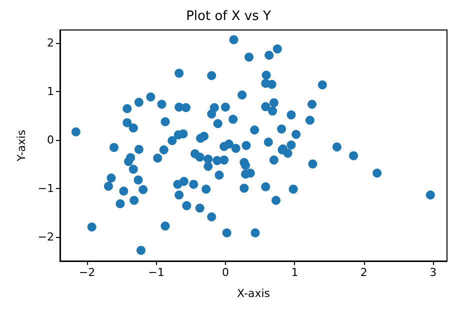 The width and height of the screenshot is (457, 314). I want to click on y-axis-title: Y-axis, so click(21, 146).